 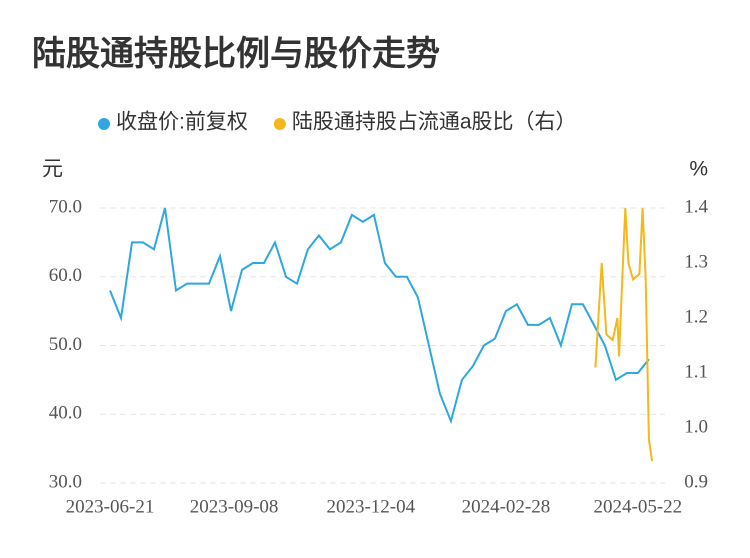 What do you see at coordinates (506, 506) in the screenshot?
I see `x-tick-label: 2024-02-28` at bounding box center [506, 506].